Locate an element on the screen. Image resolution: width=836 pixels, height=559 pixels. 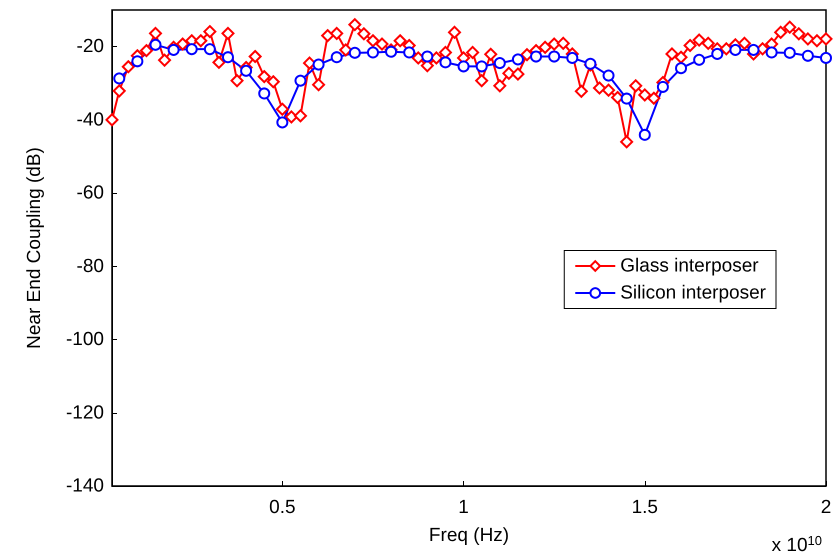
legend-label: Silicon interposer is located at coordinates (693, 293).